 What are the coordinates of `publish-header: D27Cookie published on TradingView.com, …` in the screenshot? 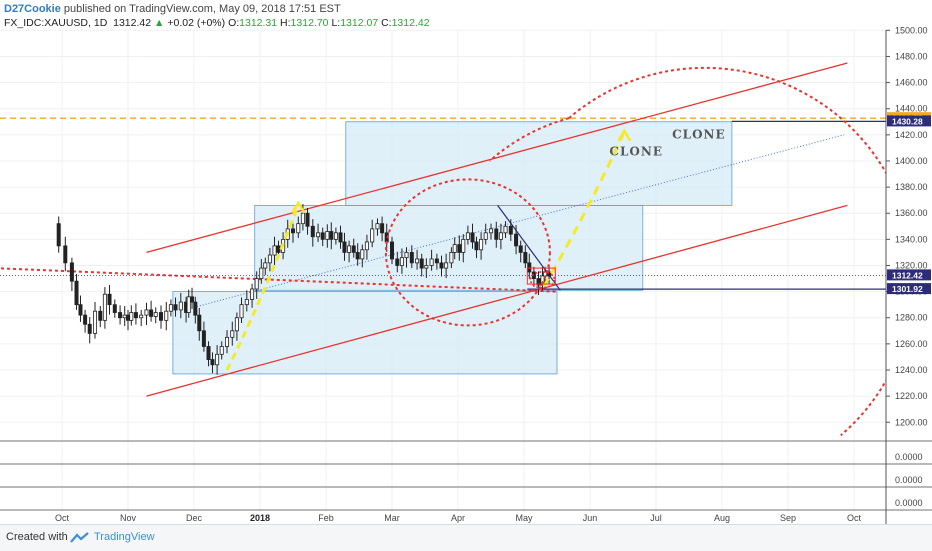 It's located at (172, 9).